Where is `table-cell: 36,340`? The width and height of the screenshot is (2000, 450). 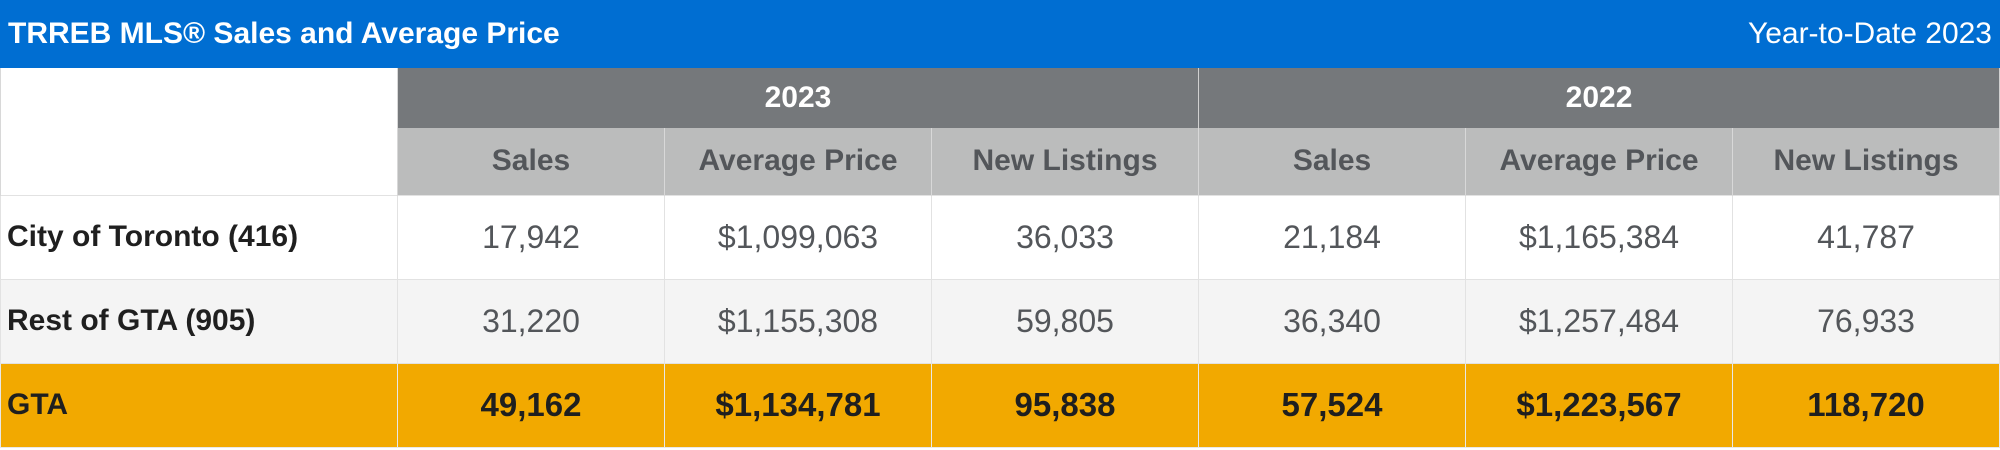 table-cell: 36,340 is located at coordinates (1332, 321).